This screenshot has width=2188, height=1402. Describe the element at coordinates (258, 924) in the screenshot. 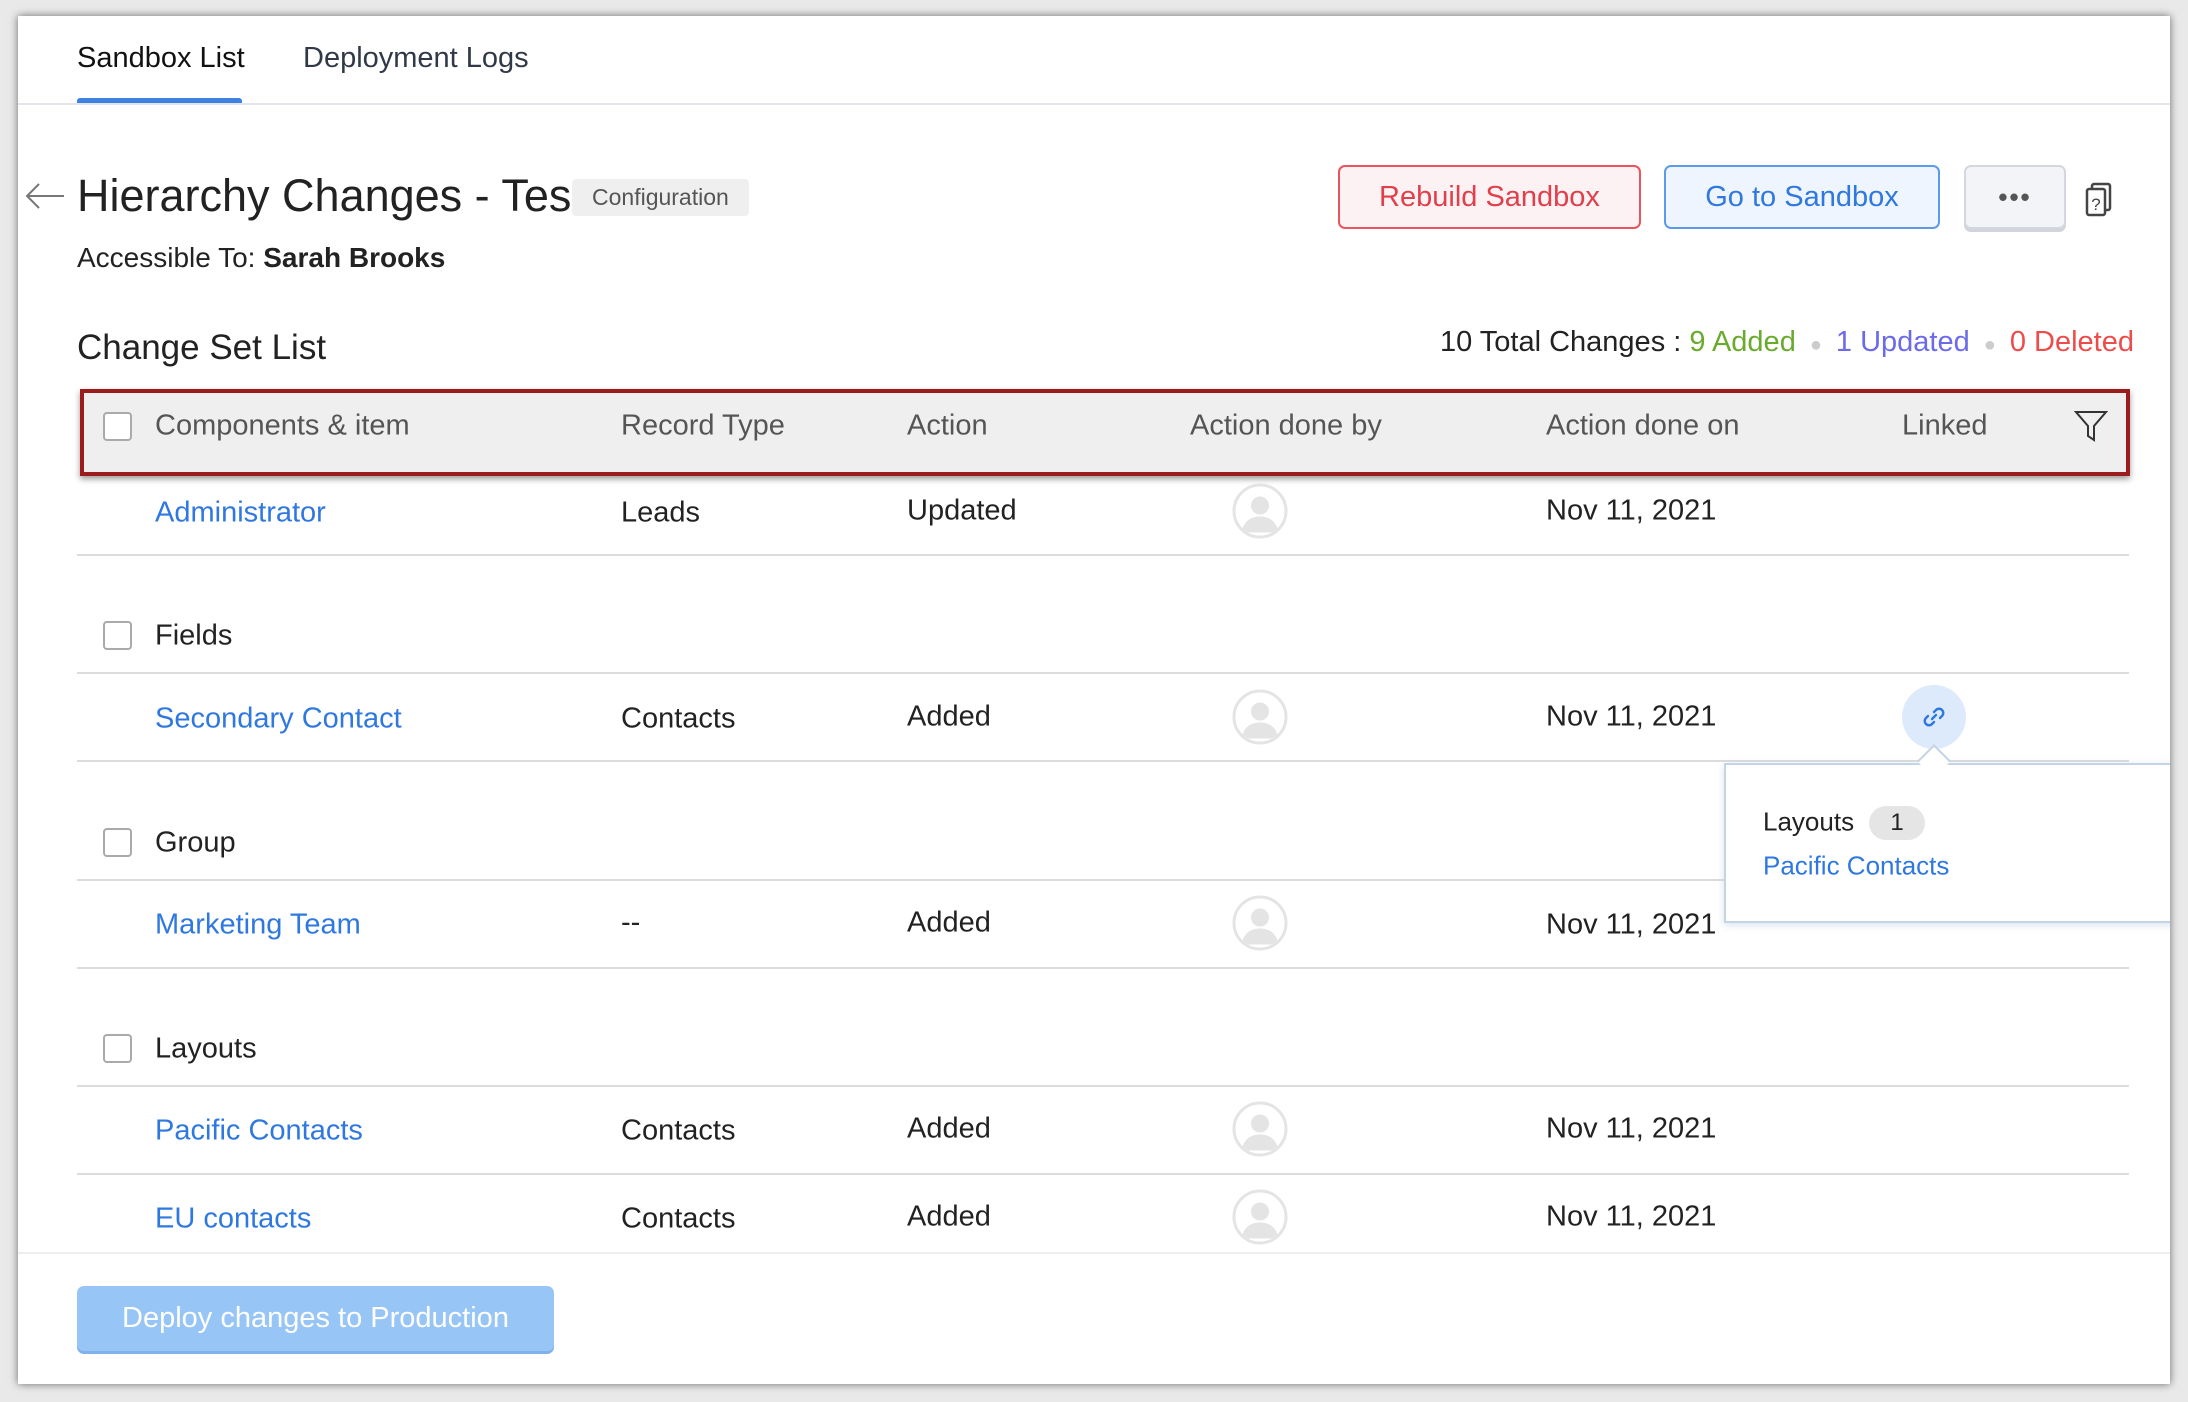

I see `item-link: Marketing Team` at that location.